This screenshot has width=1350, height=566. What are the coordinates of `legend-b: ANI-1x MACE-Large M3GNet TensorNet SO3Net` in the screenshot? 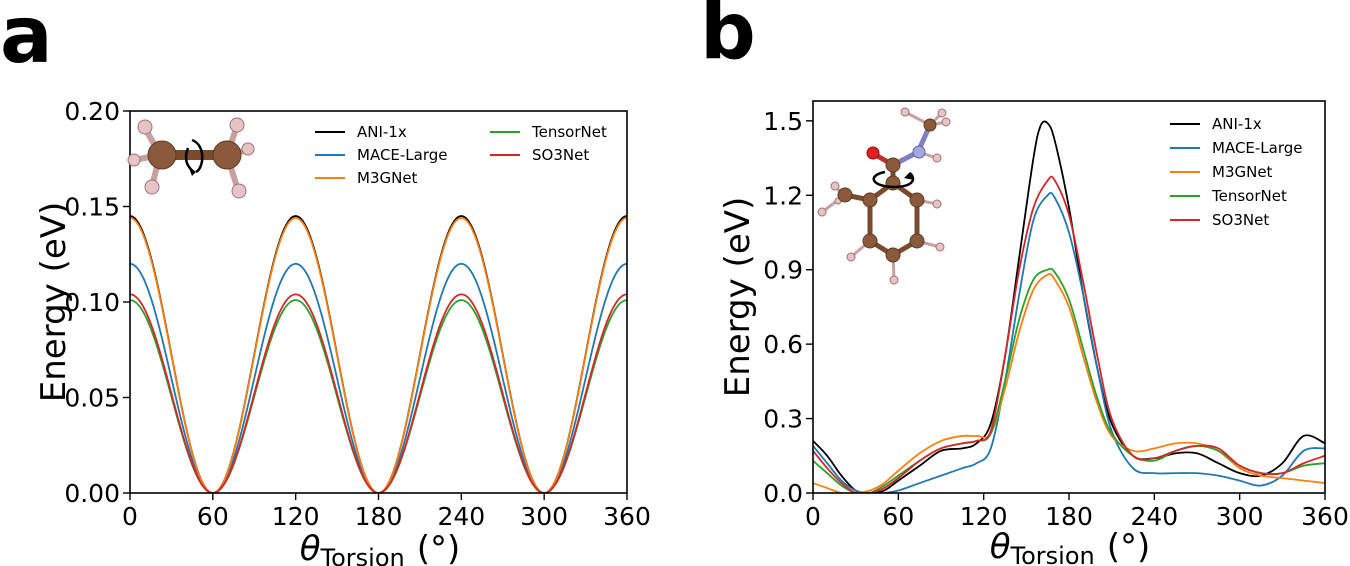 It's located at (1236, 172).